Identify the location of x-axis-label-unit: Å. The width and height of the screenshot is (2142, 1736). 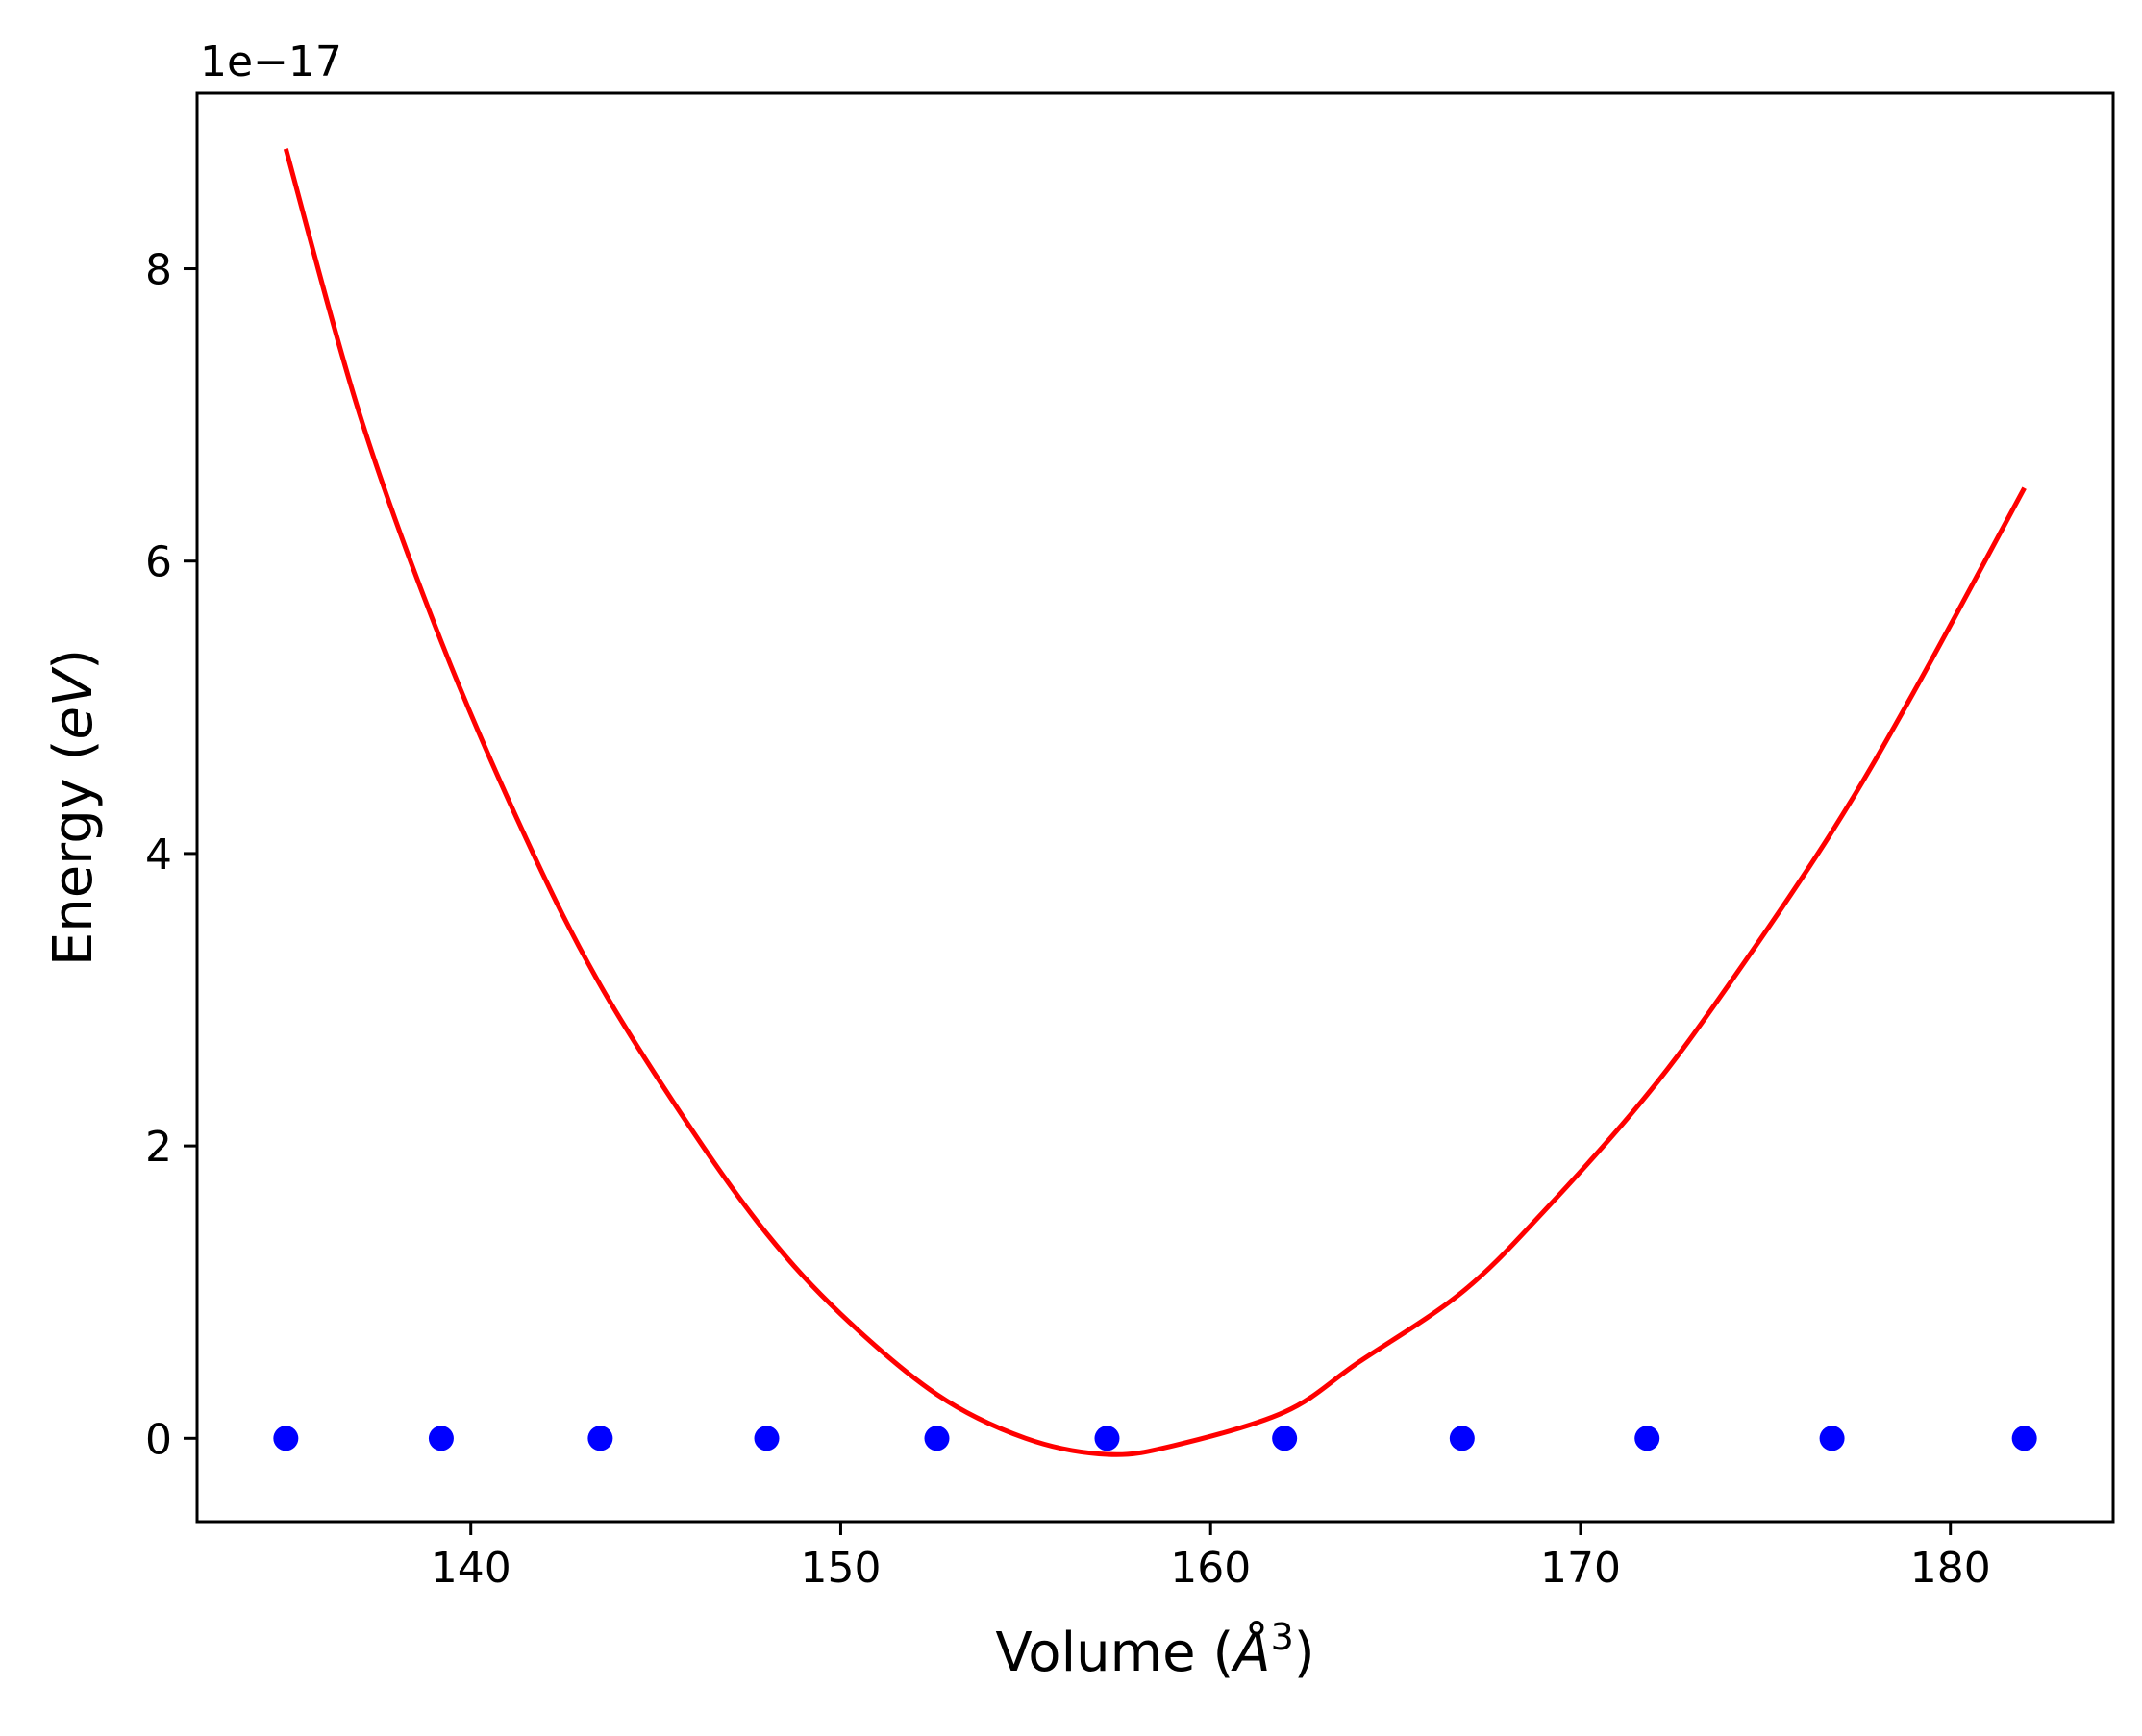
(1250, 1652).